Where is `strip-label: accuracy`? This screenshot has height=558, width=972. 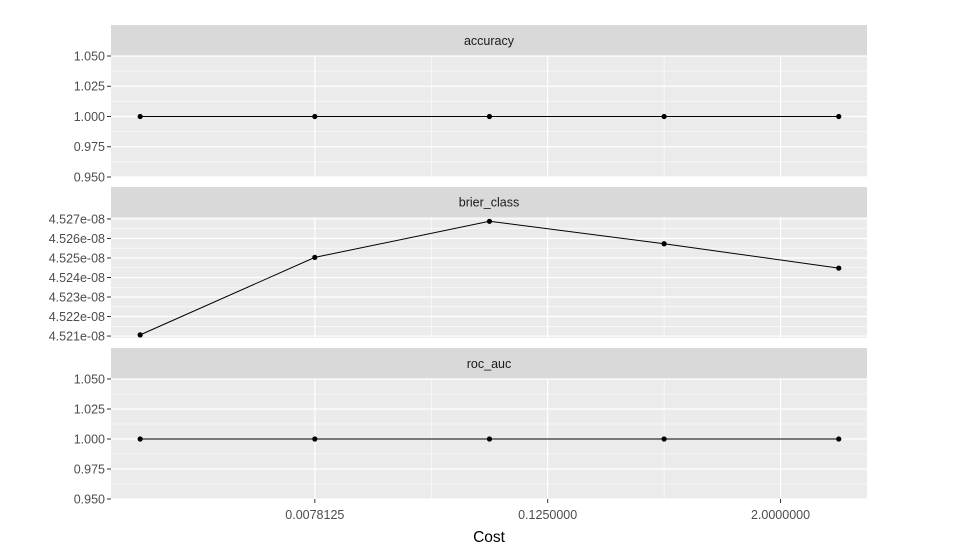
strip-label: accuracy is located at coordinates (489, 41).